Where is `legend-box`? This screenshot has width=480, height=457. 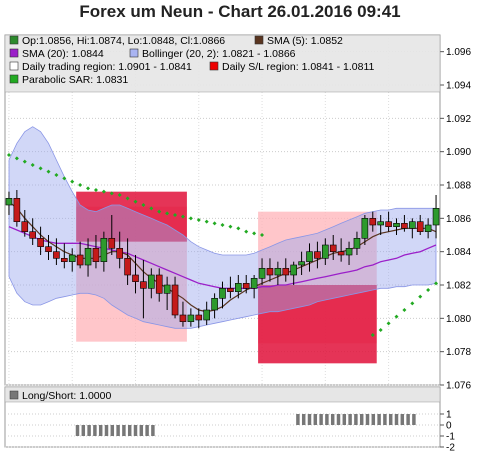 legend-box is located at coordinates (222, 63).